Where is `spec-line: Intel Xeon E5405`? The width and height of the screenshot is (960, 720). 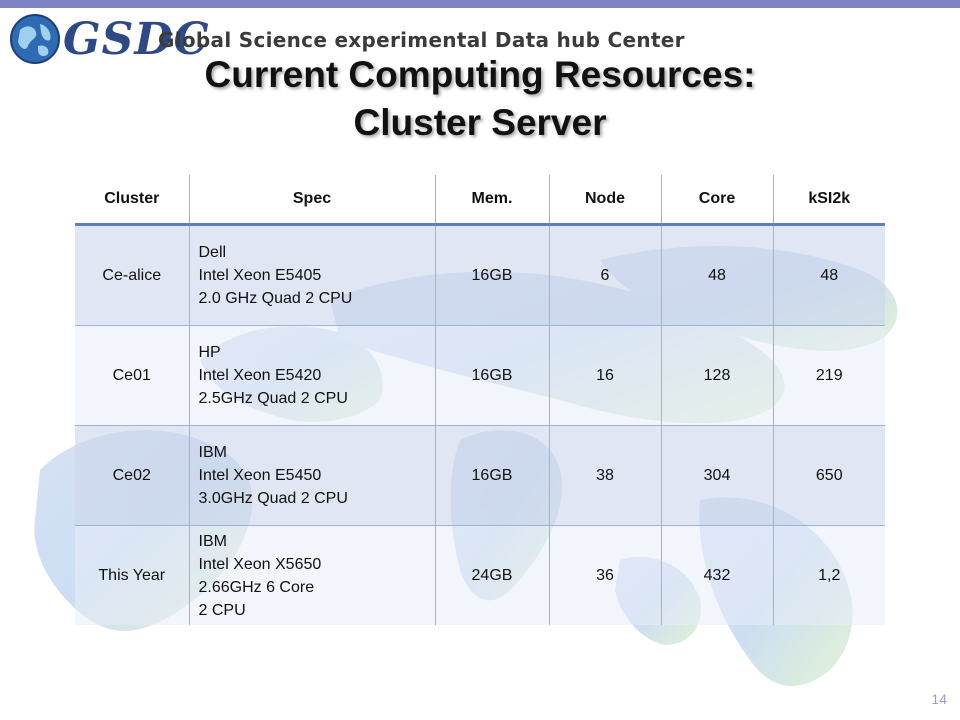 spec-line: Intel Xeon E5405 is located at coordinates (260, 275).